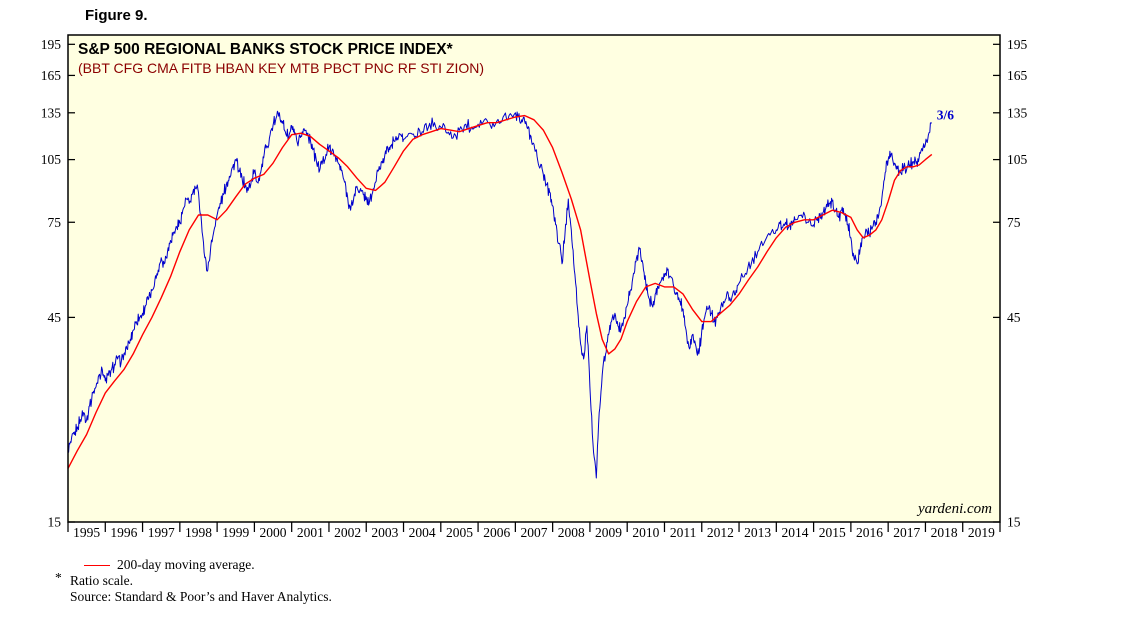 The width and height of the screenshot is (1138, 626). What do you see at coordinates (946, 115) in the screenshot?
I see `latest-date-annotation: 3/6` at bounding box center [946, 115].